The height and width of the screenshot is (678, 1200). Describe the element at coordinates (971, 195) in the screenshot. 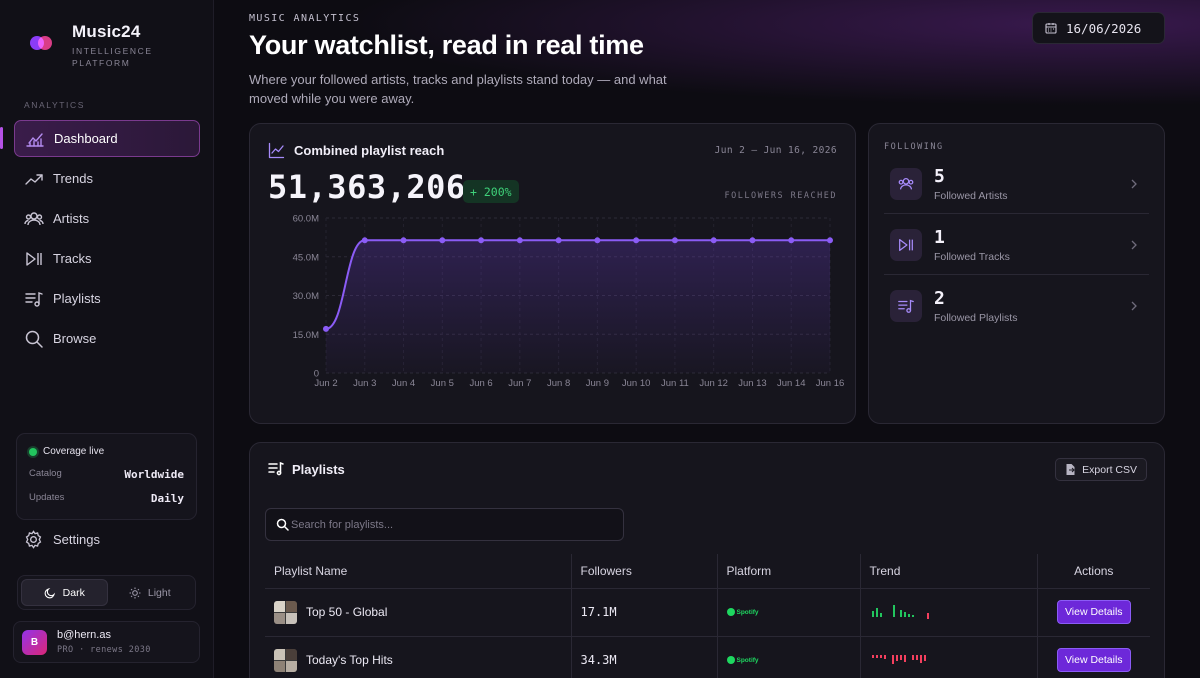

I see `followed-artists-label: Followed Artists` at that location.